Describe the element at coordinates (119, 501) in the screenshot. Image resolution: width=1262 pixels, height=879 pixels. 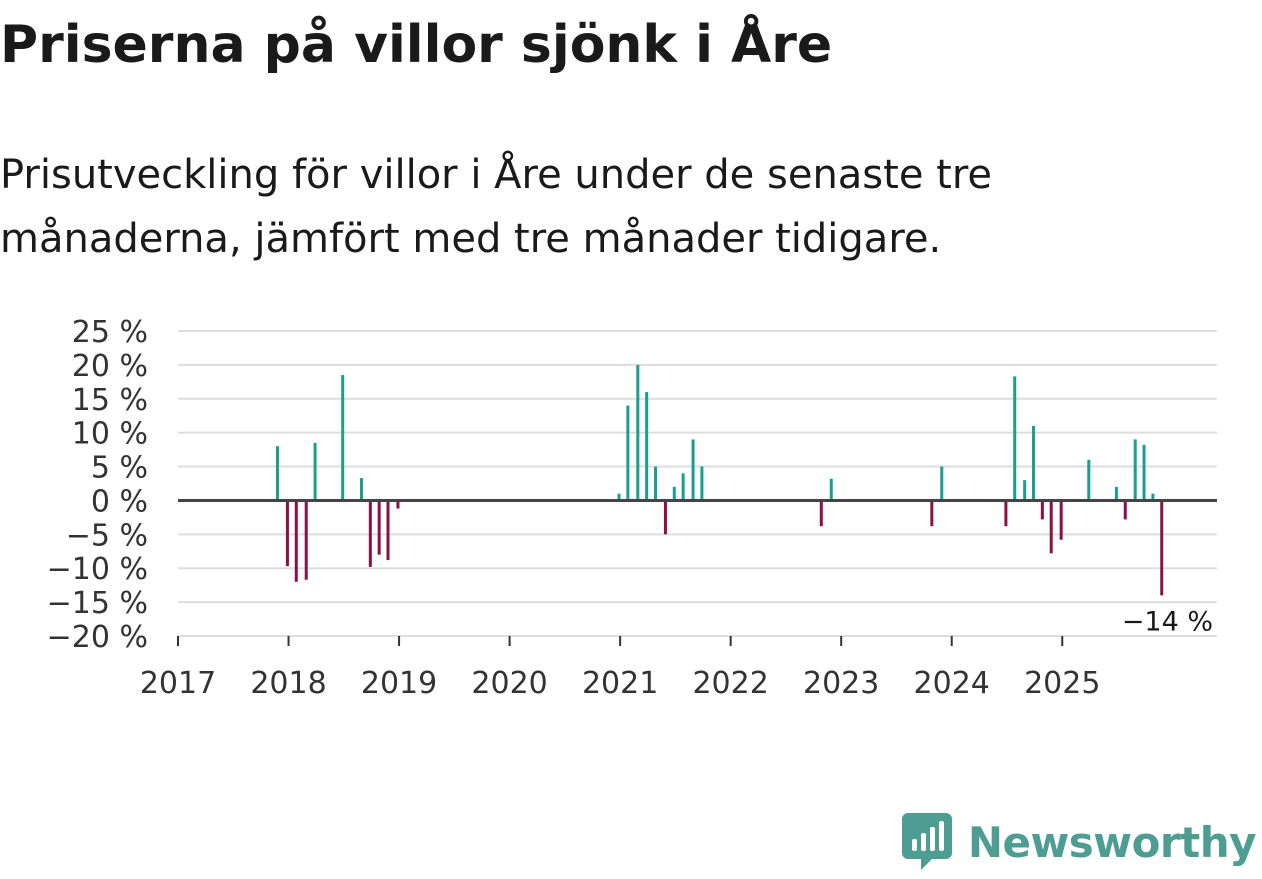
I see `y-tick-label: 0 %` at that location.